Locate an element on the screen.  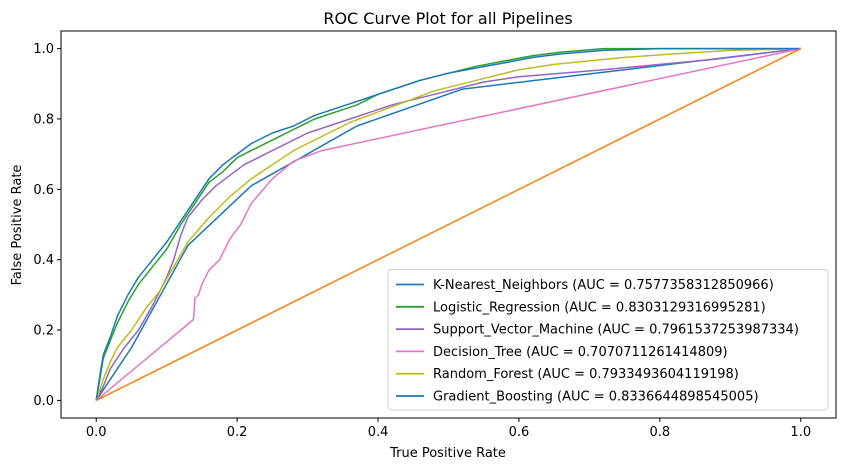
x-tick-label: 0.2 is located at coordinates (237, 432).